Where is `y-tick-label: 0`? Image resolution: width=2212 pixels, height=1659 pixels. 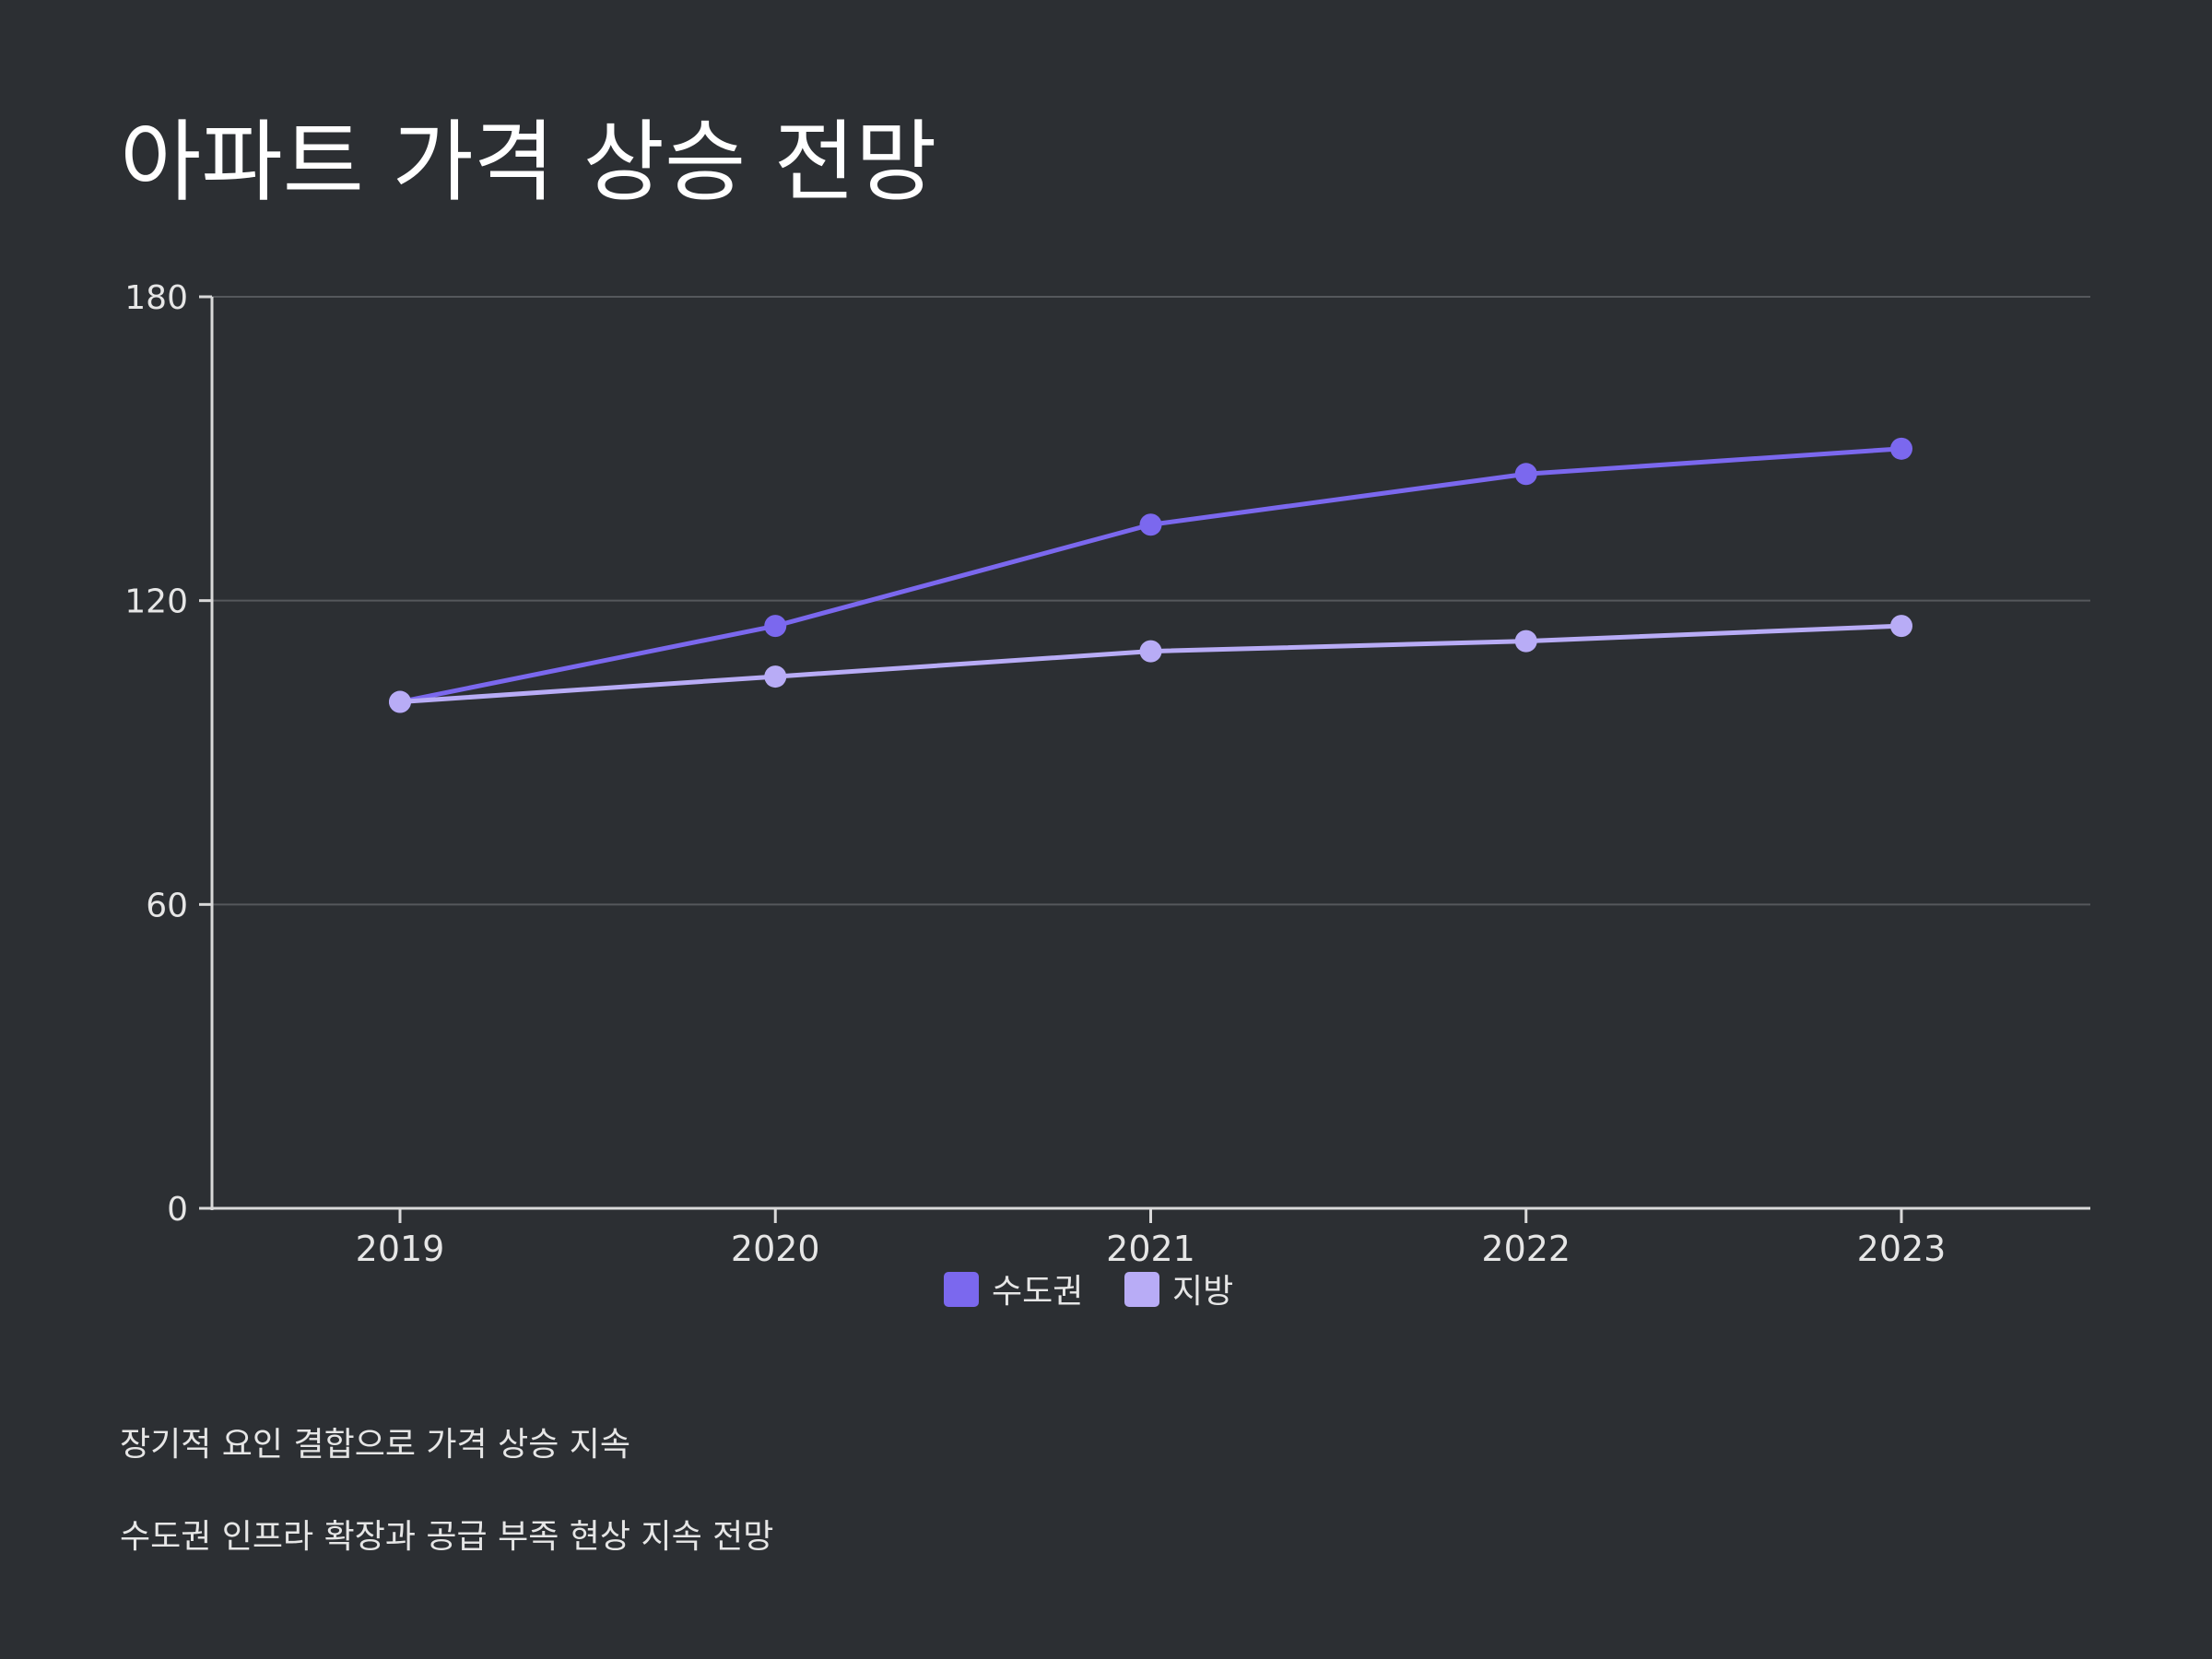 y-tick-label: 0 is located at coordinates (177, 1210).